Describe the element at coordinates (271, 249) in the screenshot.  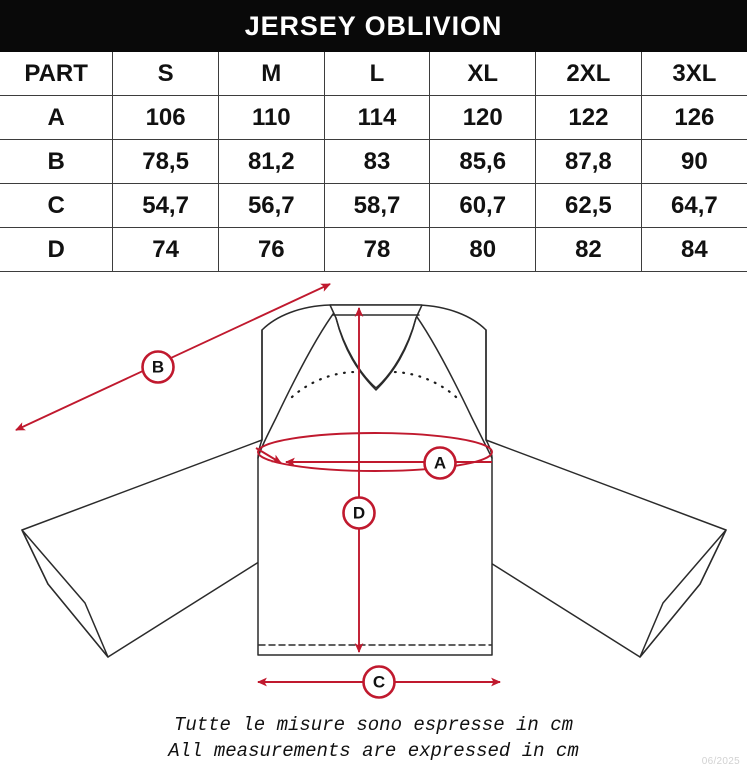
I see `cell-d-m: 76` at that location.